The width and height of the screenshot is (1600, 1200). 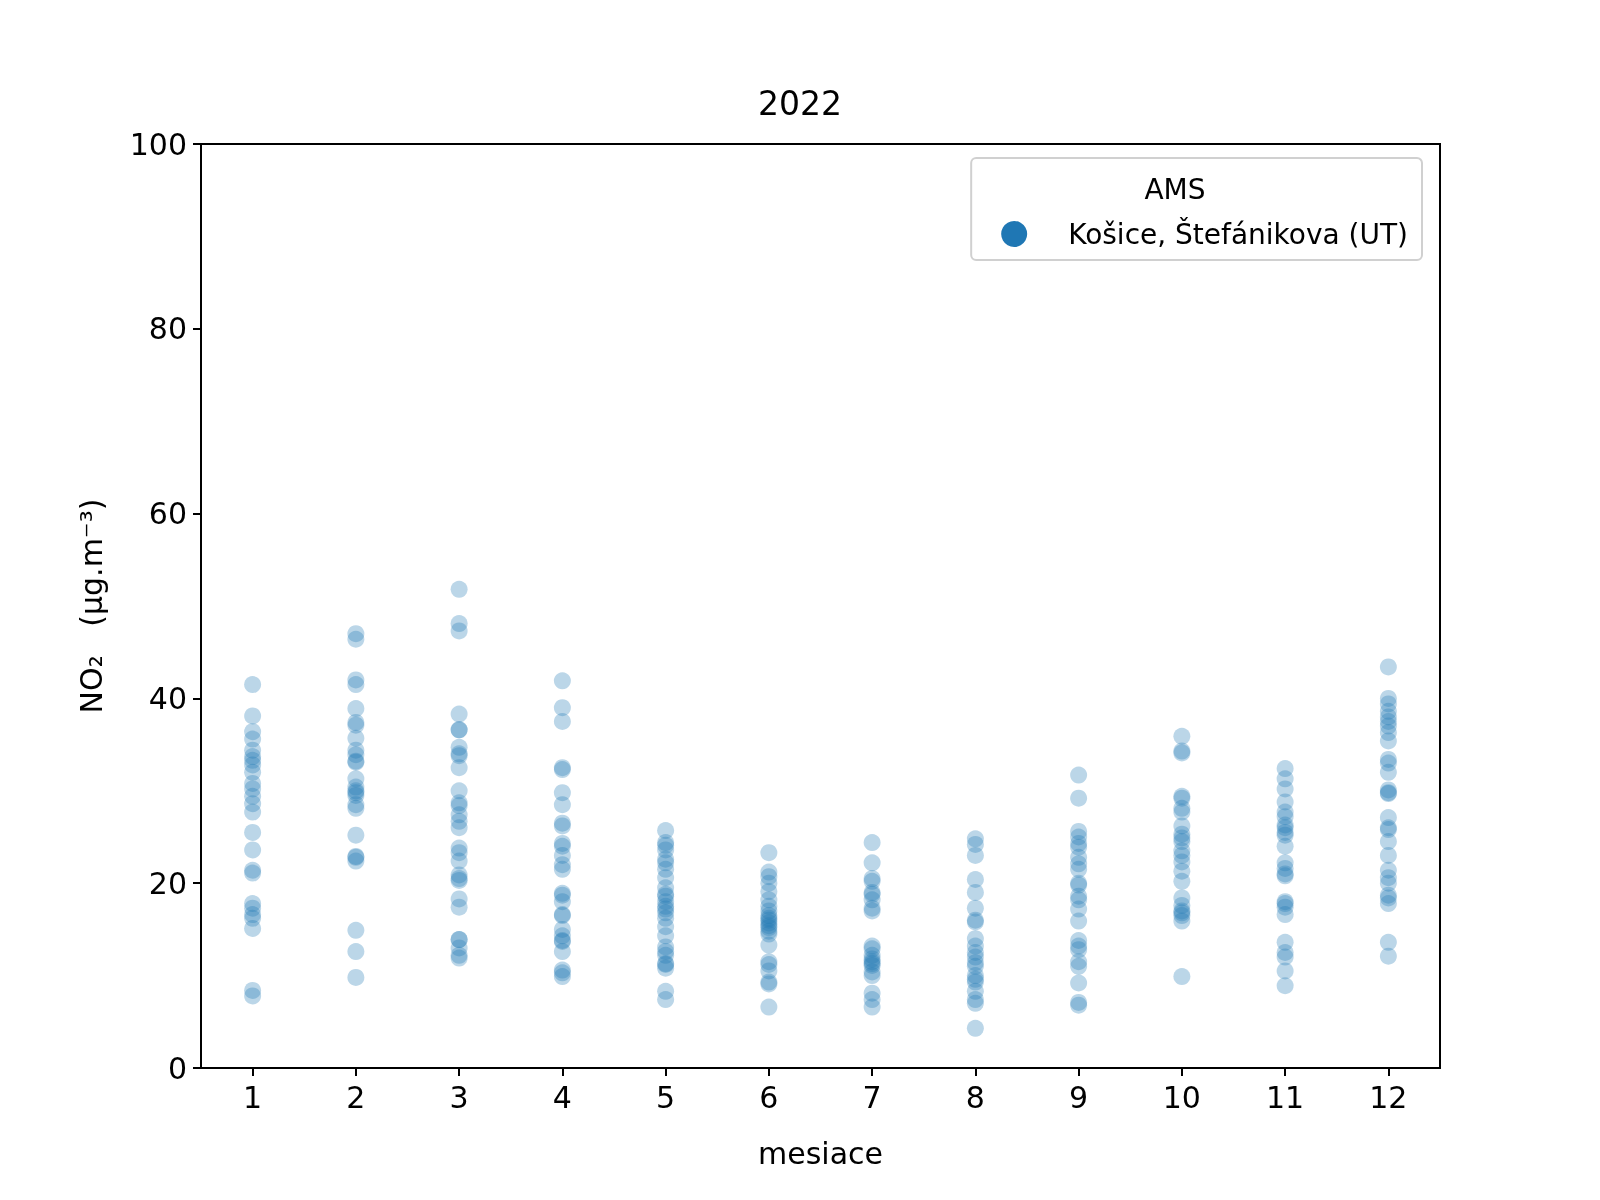 What do you see at coordinates (1181, 1097) in the screenshot?
I see `x-tick-label: 10` at bounding box center [1181, 1097].